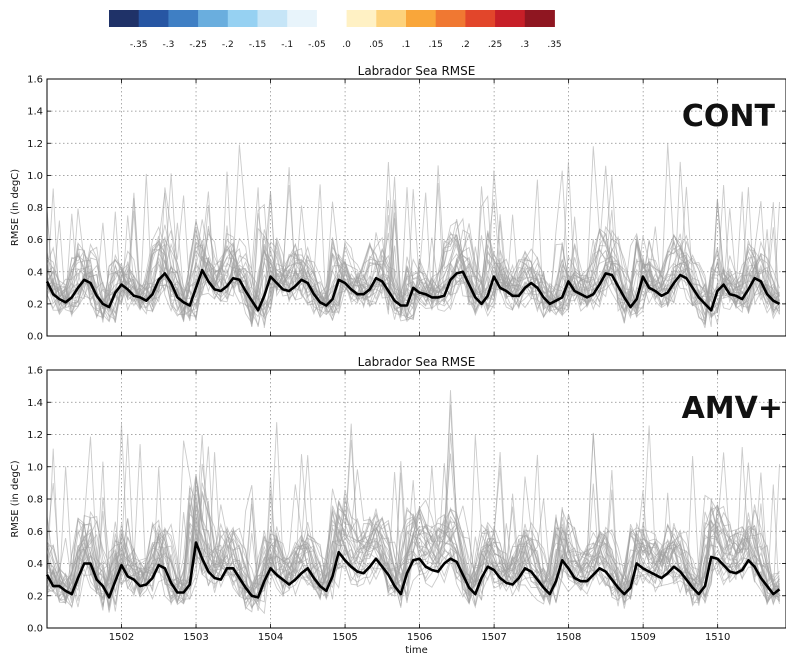  What do you see at coordinates (568, 637) in the screenshot?
I see `x-tick-label: 1508` at bounding box center [568, 637].